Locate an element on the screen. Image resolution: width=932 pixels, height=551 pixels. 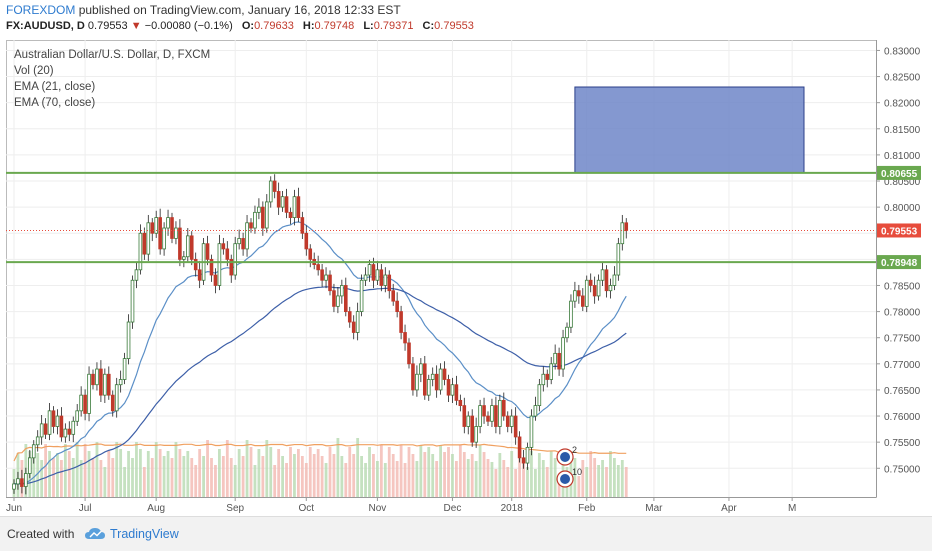
tradingview-cloud-icon is located at coordinates (95, 534).